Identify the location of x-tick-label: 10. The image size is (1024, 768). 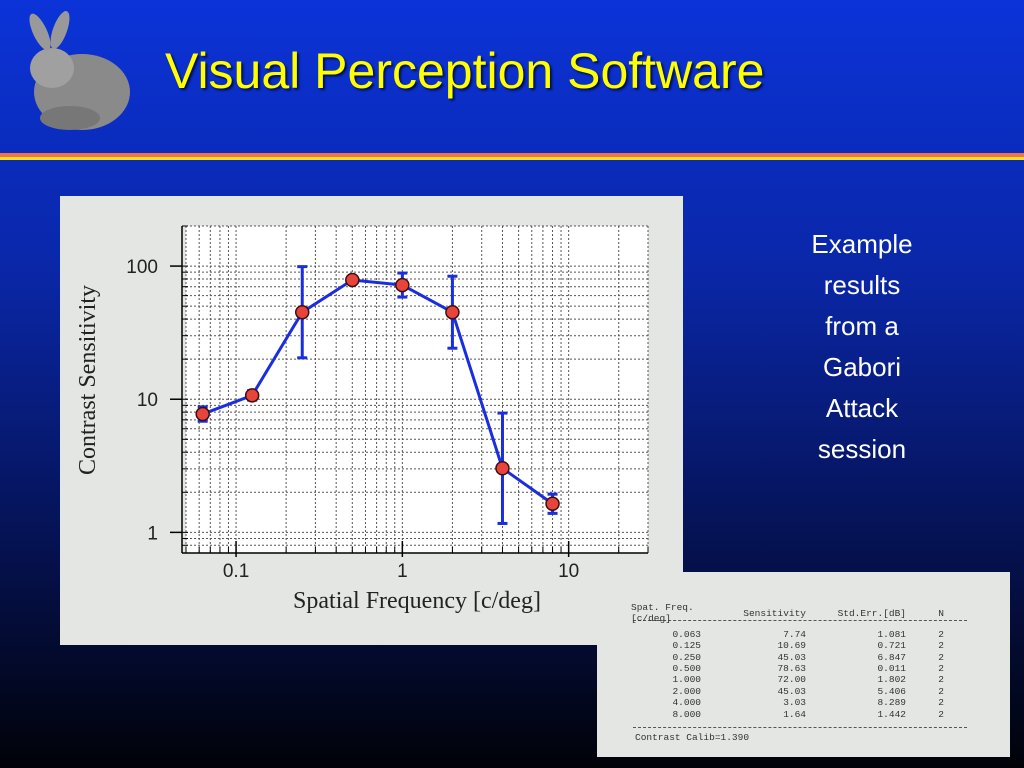
(568, 571).